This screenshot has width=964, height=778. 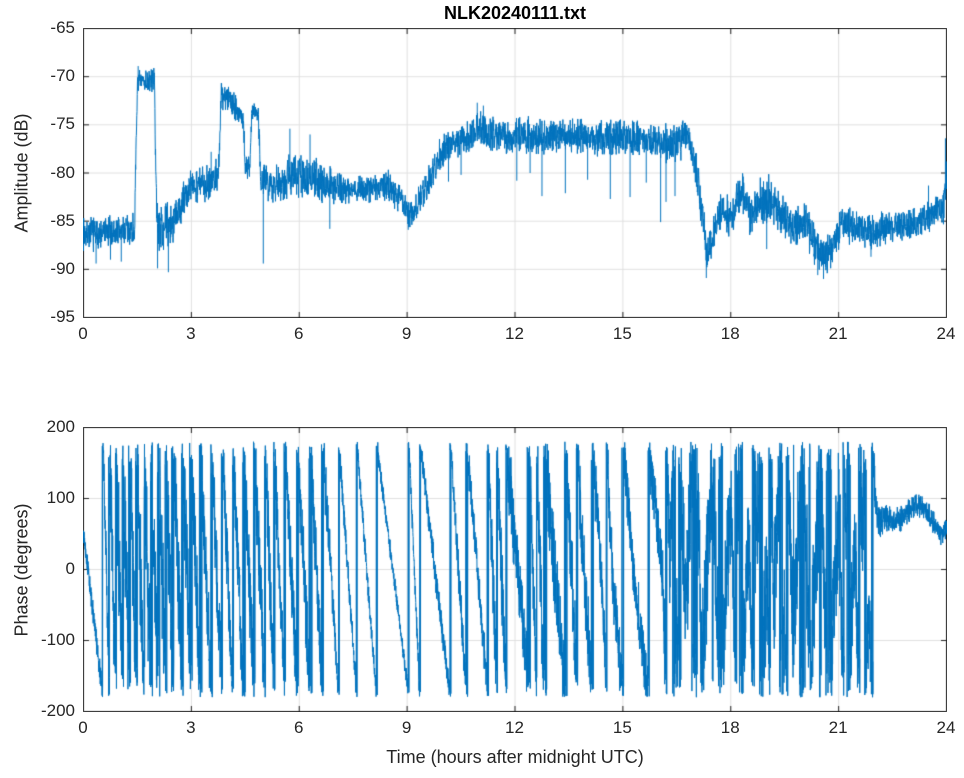 I want to click on tick-label: -80, so click(x=62, y=172).